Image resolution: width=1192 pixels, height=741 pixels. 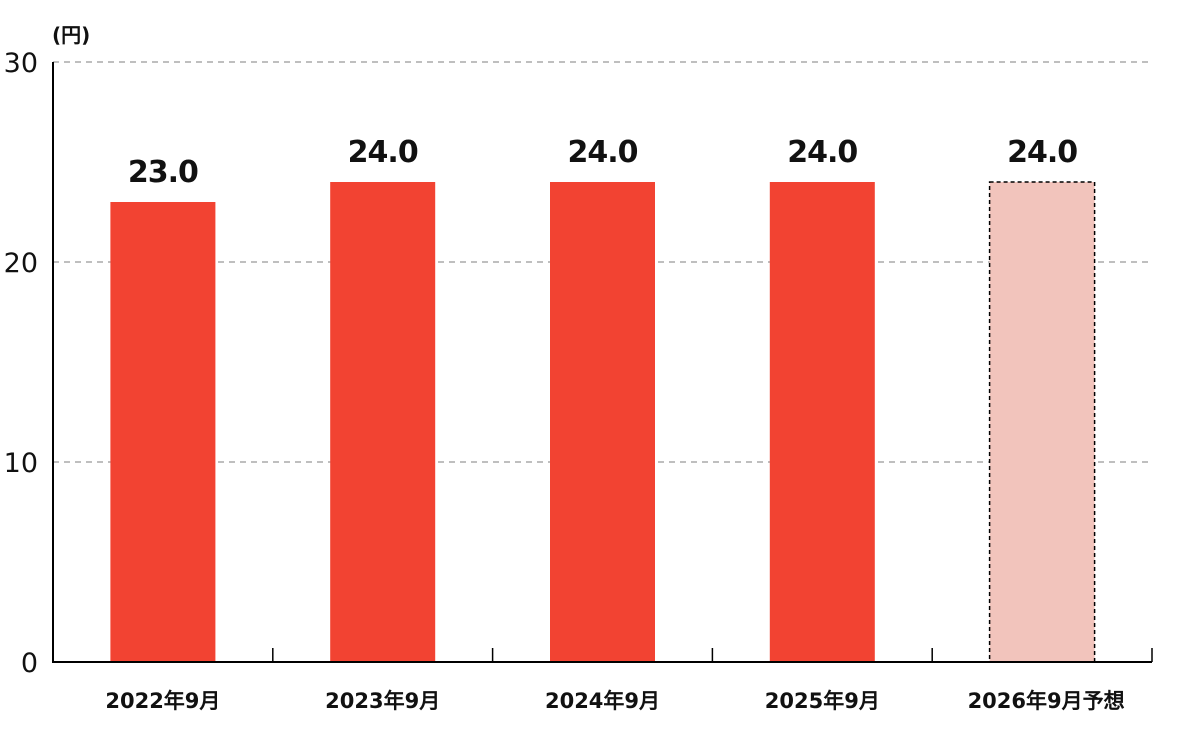 I want to click on x-tick-label: 2025年9月, so click(x=822, y=701).